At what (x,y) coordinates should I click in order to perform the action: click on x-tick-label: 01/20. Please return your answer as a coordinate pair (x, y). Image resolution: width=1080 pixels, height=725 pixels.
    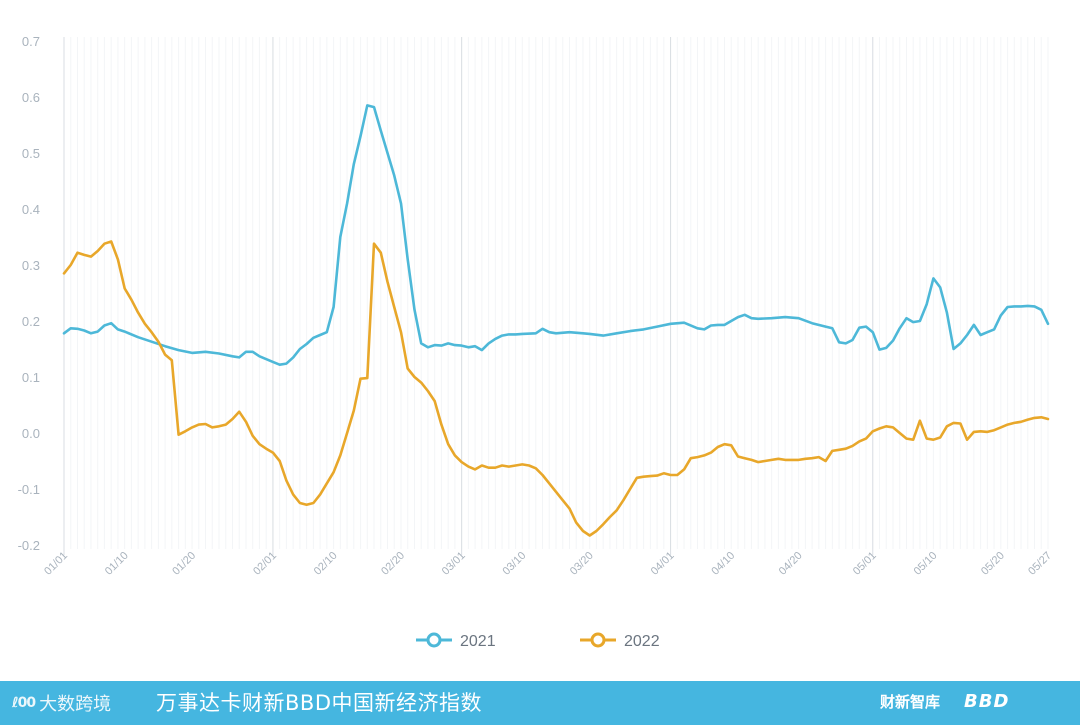
    Looking at the image, I should click on (184, 564).